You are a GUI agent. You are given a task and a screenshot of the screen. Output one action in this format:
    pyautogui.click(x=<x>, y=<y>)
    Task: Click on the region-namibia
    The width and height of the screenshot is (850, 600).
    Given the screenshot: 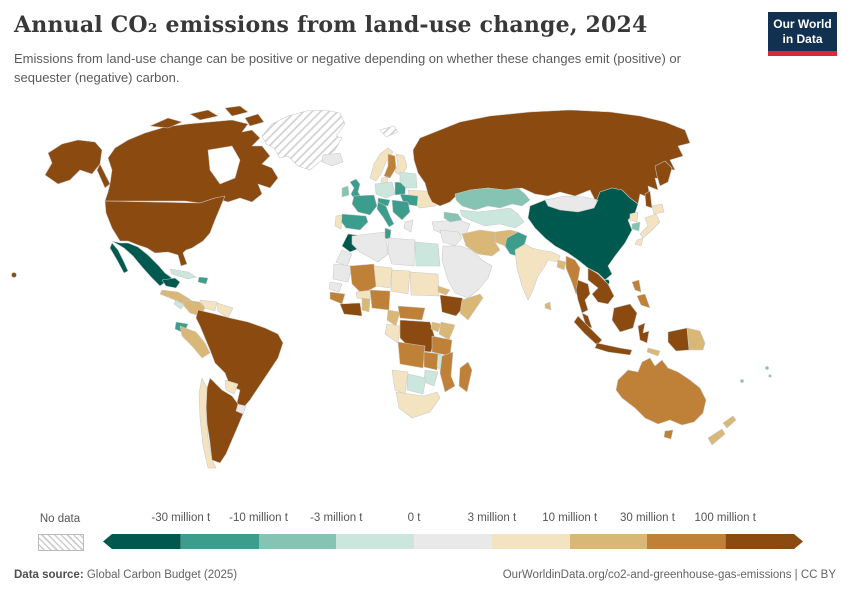 What is the action you would take?
    pyautogui.click(x=400, y=382)
    